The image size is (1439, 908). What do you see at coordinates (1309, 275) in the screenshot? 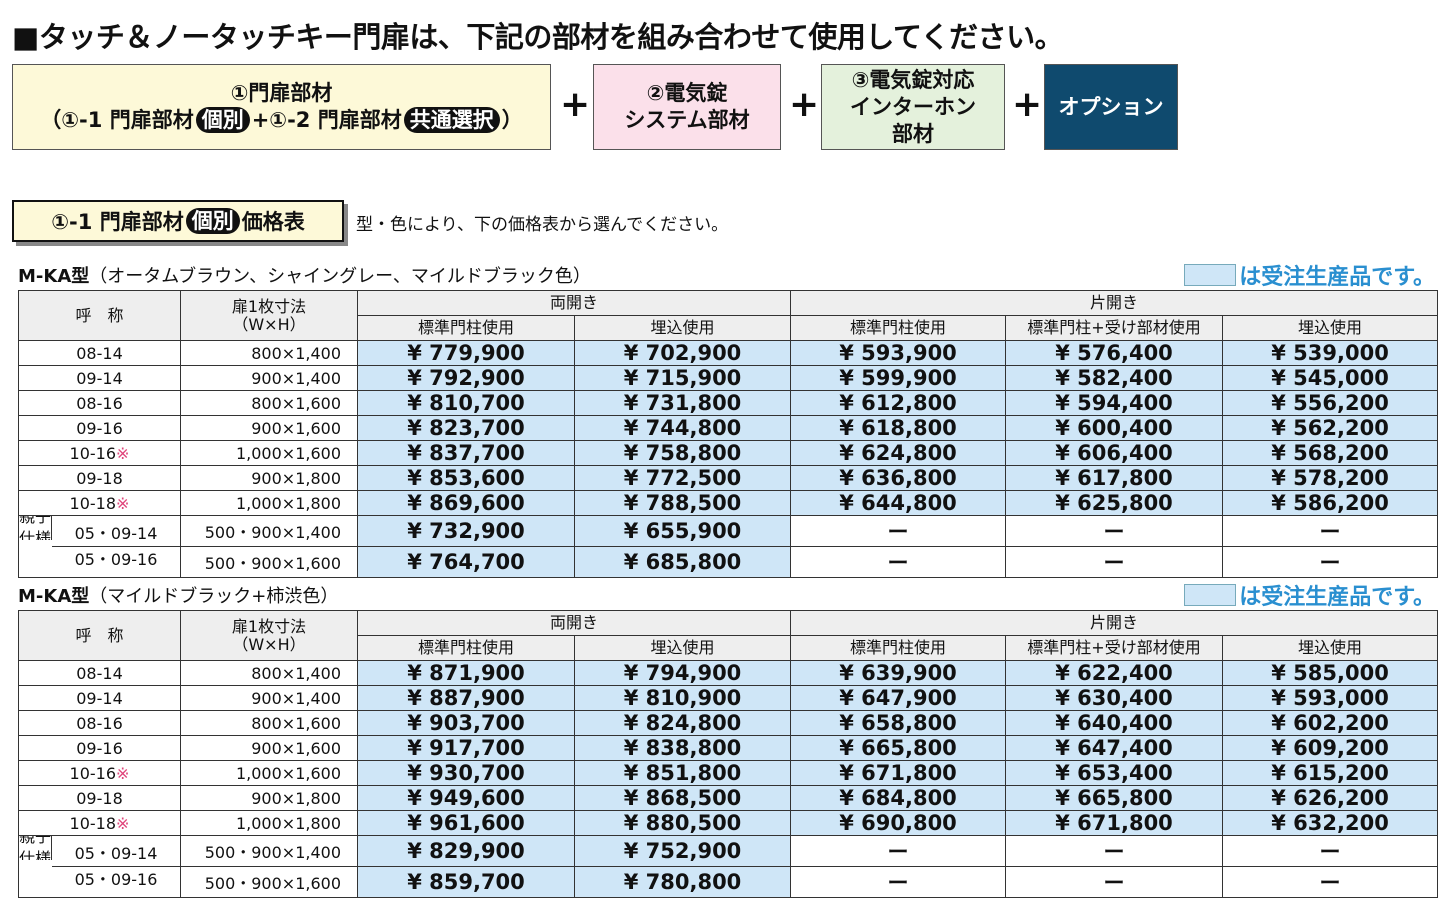
I see `legend: は受注生産品です。` at bounding box center [1309, 275].